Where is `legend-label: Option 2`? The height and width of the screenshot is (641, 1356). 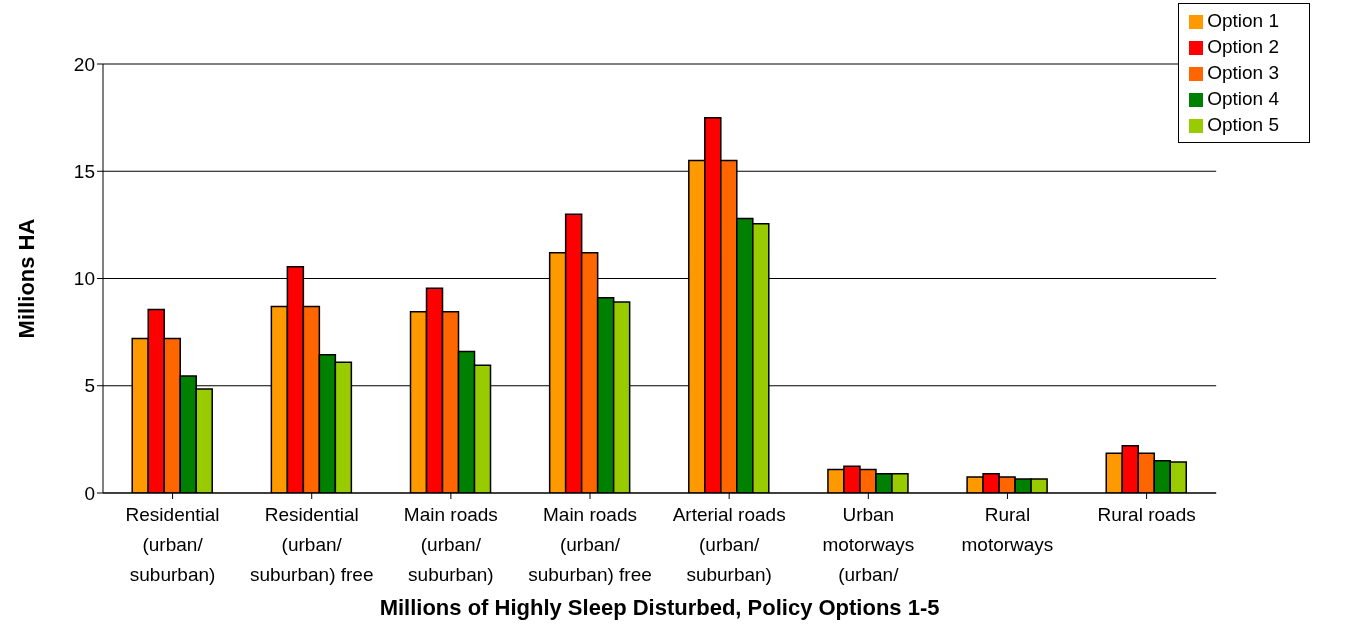 legend-label: Option 2 is located at coordinates (1243, 46).